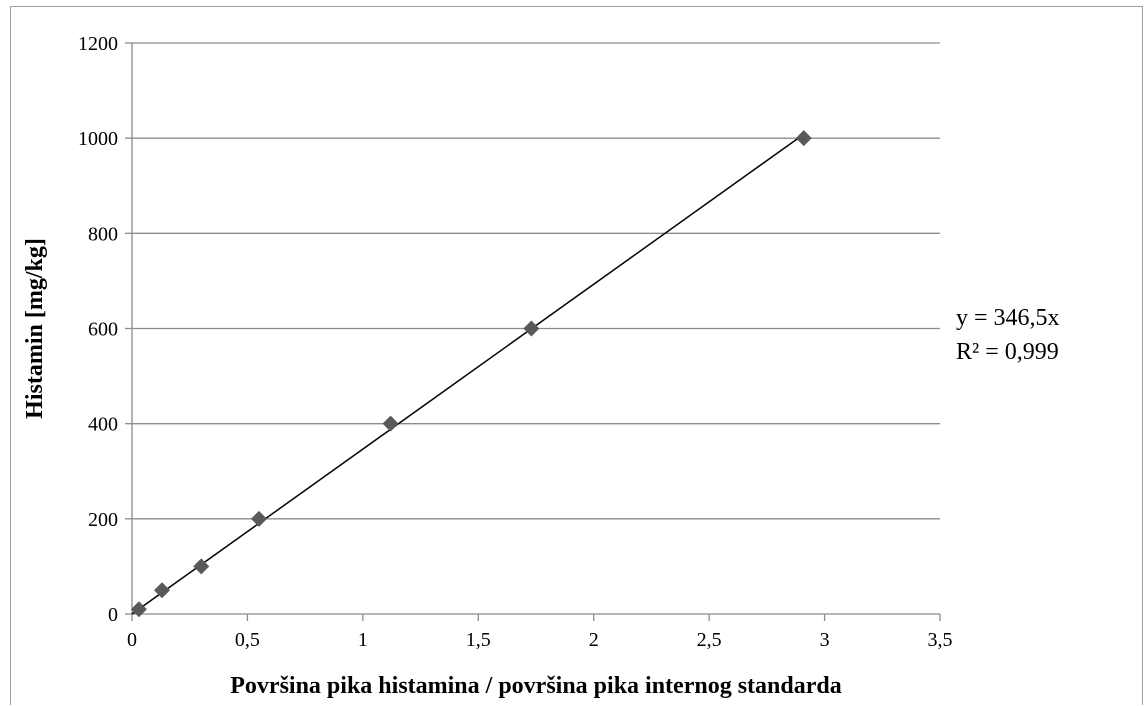  What do you see at coordinates (594, 640) in the screenshot?
I see `x-tick-label: 2` at bounding box center [594, 640].